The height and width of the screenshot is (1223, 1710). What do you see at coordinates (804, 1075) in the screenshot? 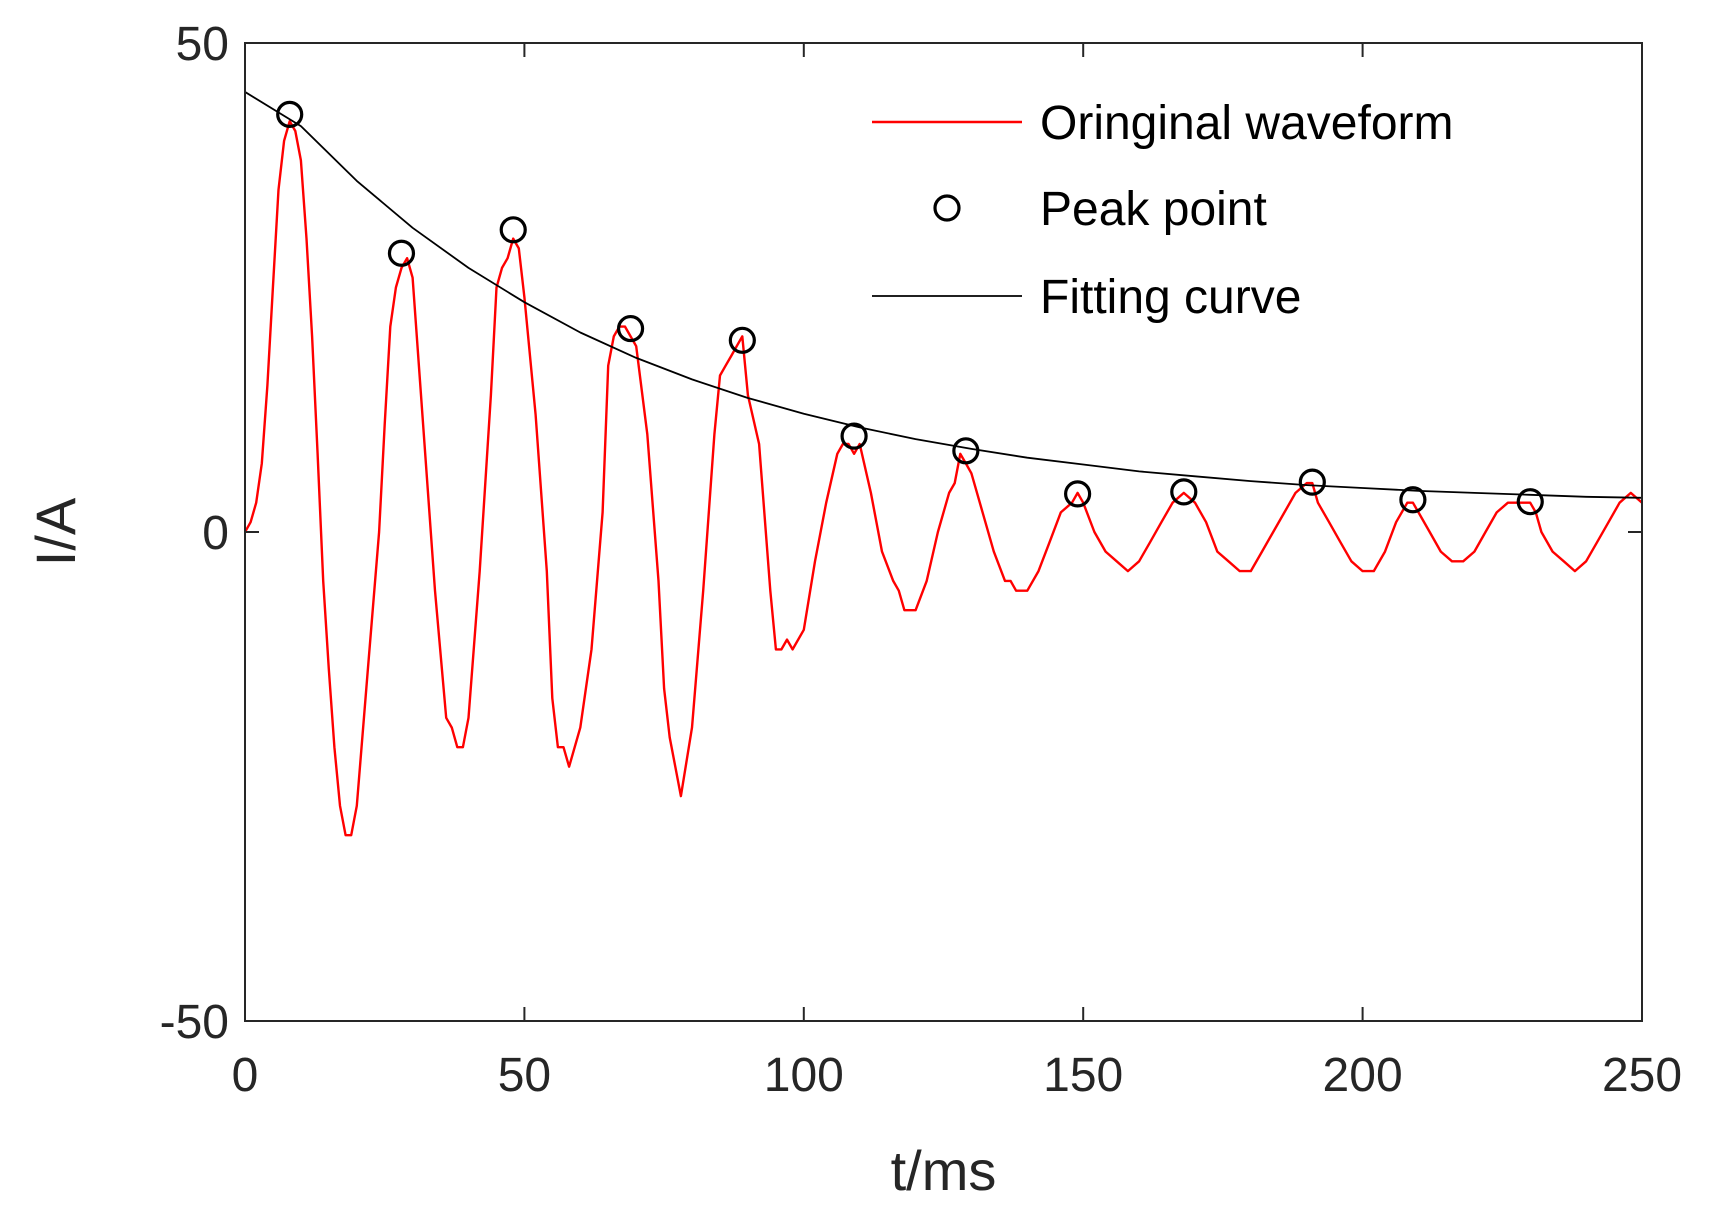
I see `x-tick-label-2: 100` at bounding box center [804, 1075].